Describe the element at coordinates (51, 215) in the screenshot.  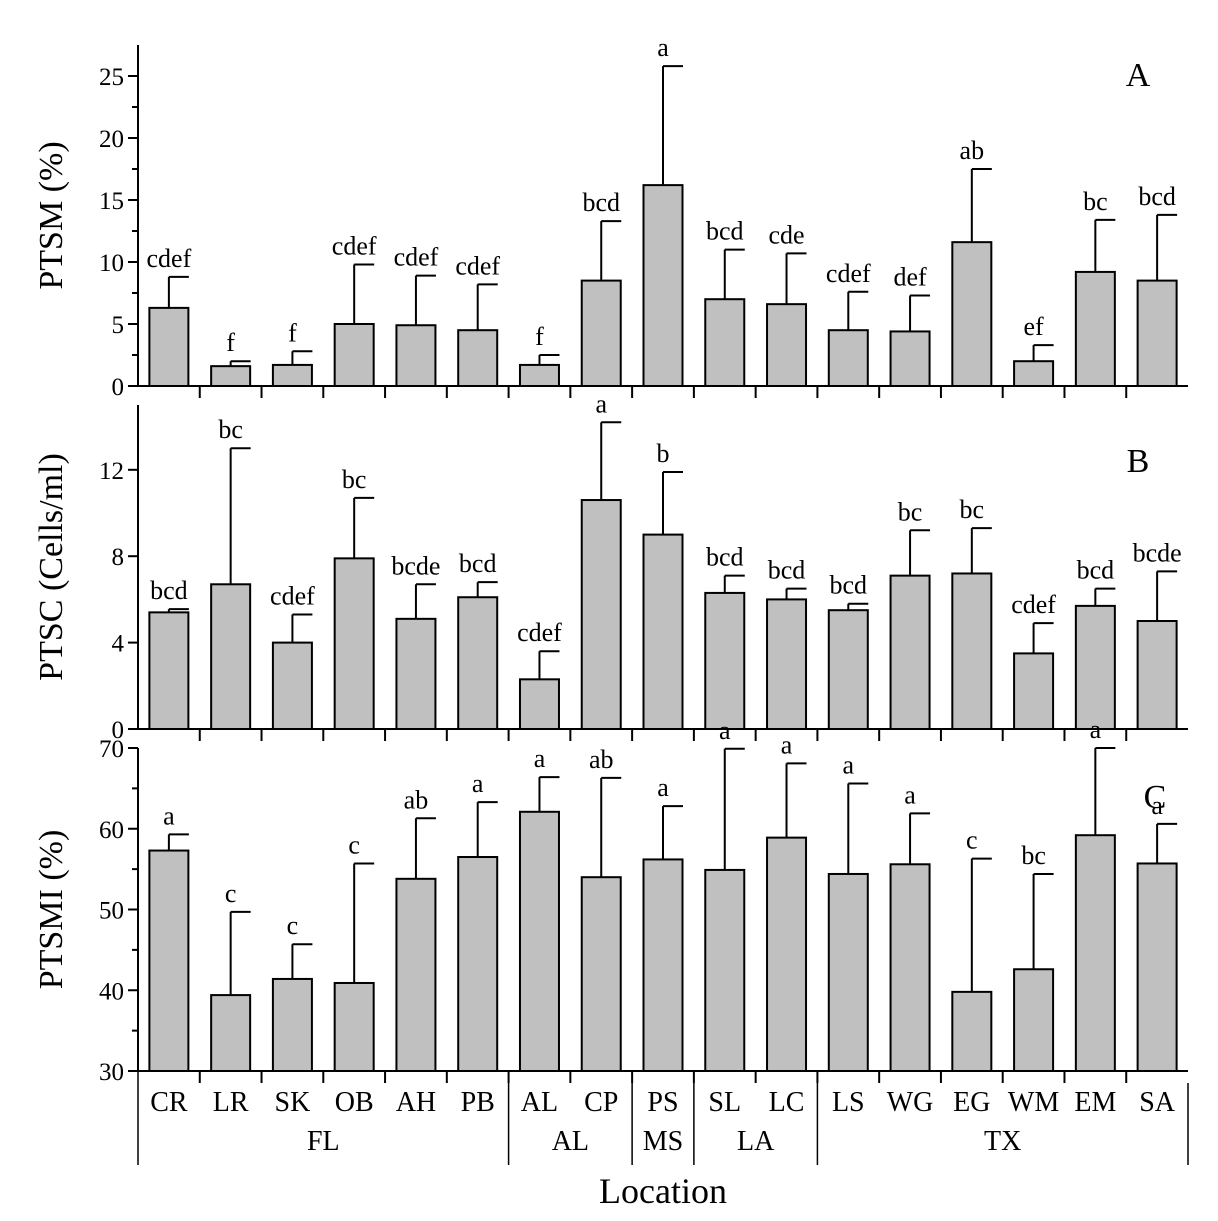
I see `y-axis-title: PTSM (%)` at that location.